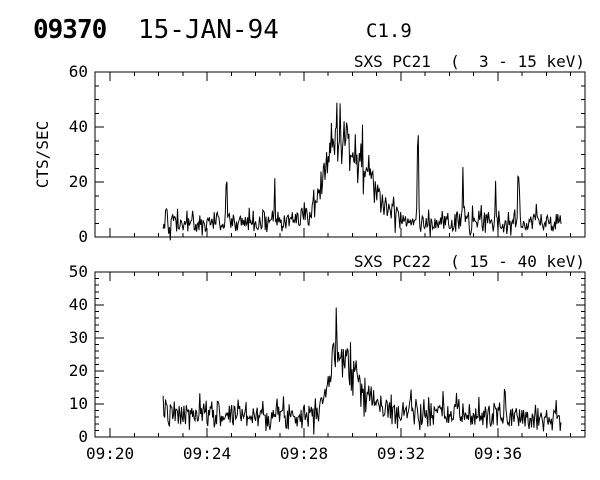  Describe the element at coordinates (78, 271) in the screenshot. I see `y-tick-label: 50` at that location.